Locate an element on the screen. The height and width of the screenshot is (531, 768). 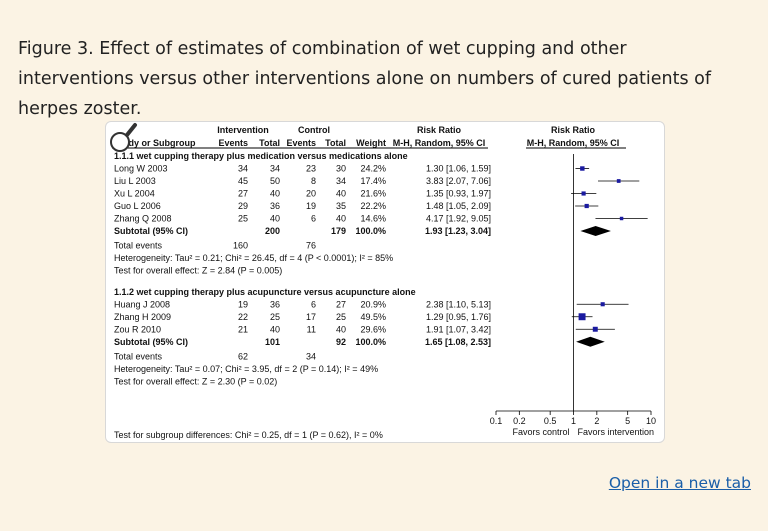
favors-control-label: Favors control is located at coordinates (540, 432).